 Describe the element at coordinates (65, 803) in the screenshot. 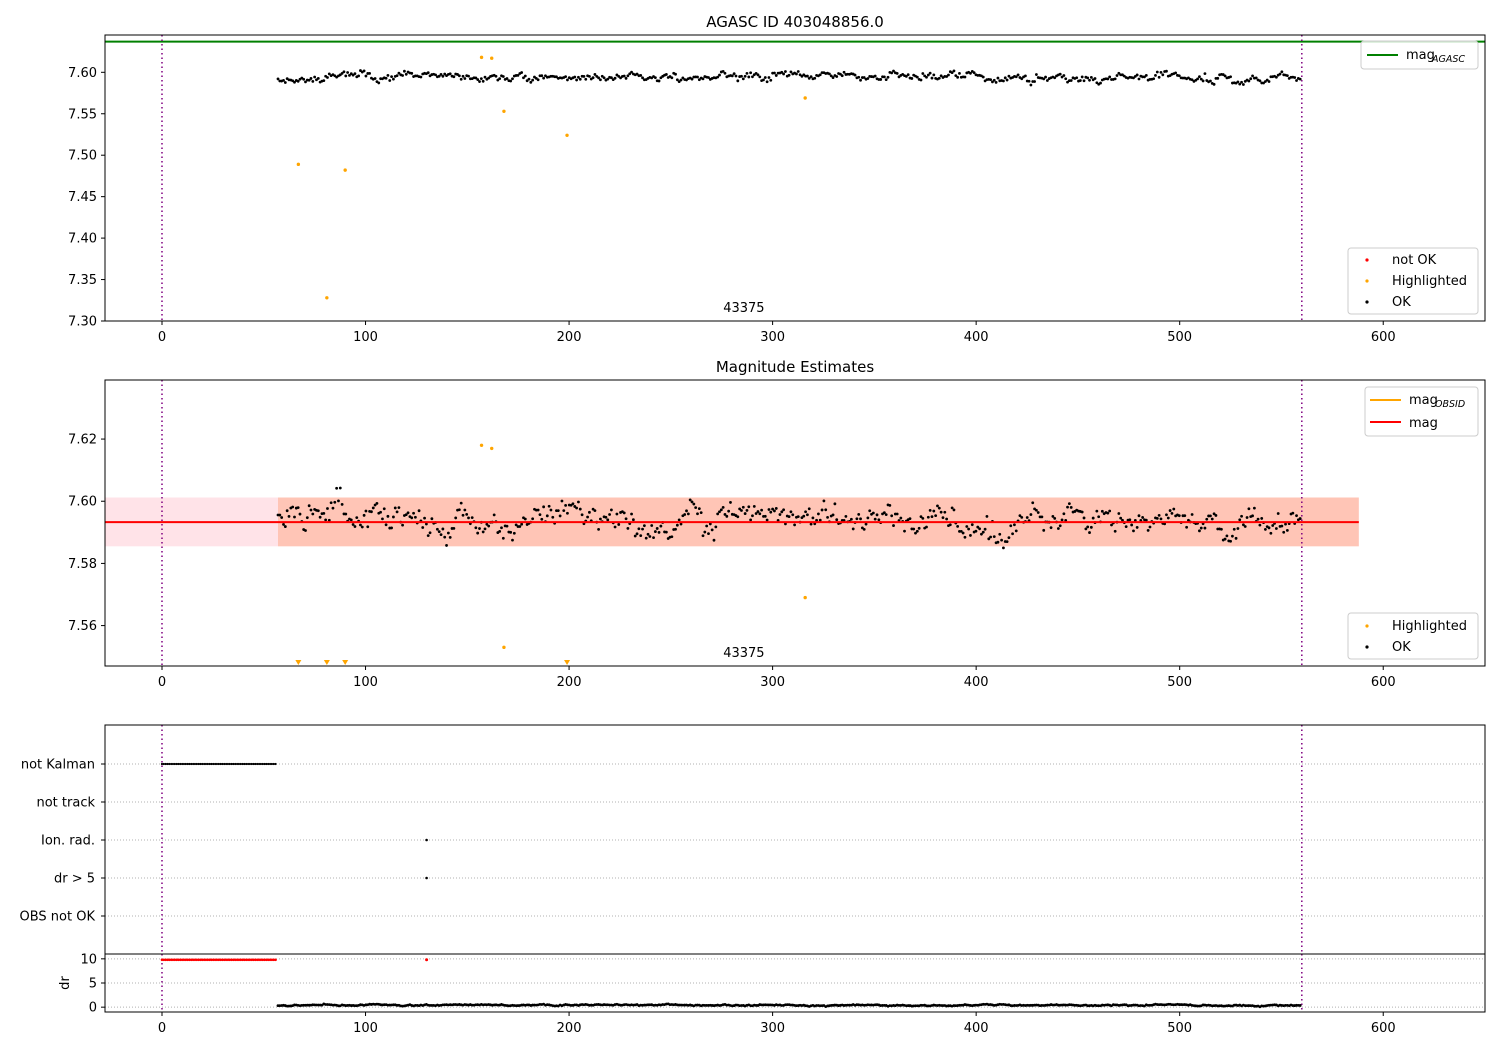

I see `flag-category-label: not track` at that location.